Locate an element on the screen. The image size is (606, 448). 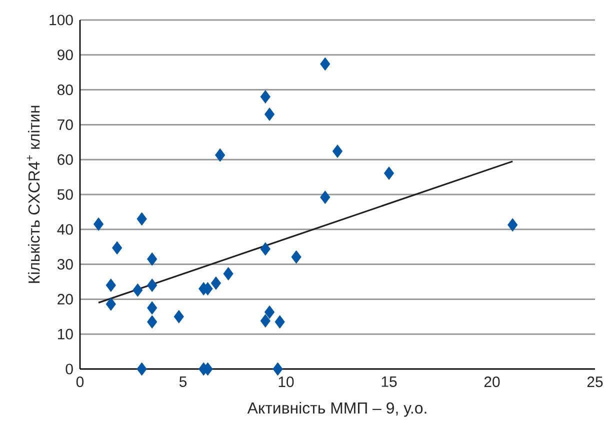
y-tick-label: 90 is located at coordinates (65, 55).